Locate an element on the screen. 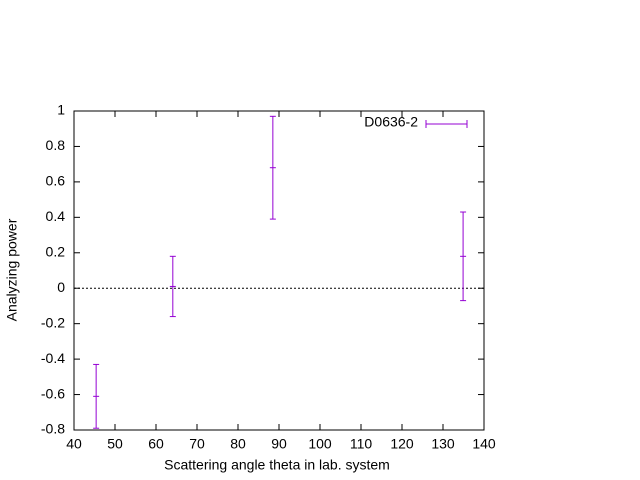 The width and height of the screenshot is (640, 480). legend-label: D0636-2 is located at coordinates (391, 122).